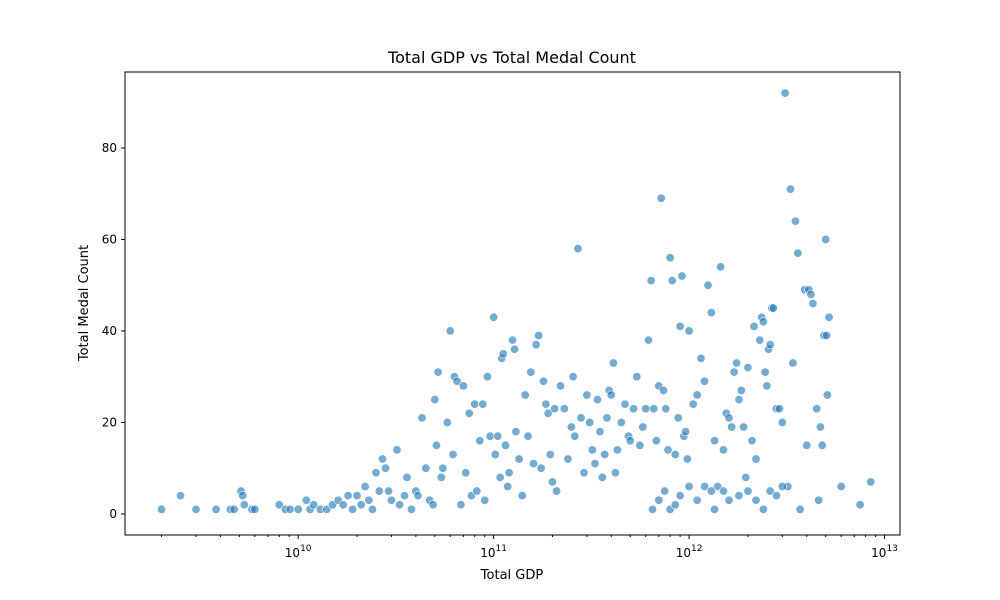  I want to click on y-tick-label: 20, so click(109, 422).